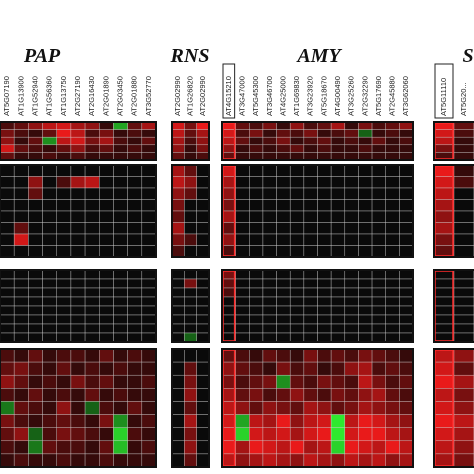 The height and width of the screenshot is (474, 474). Describe the element at coordinates (190, 96) in the screenshot. I see `gene-label: AT1G26820` at that location.